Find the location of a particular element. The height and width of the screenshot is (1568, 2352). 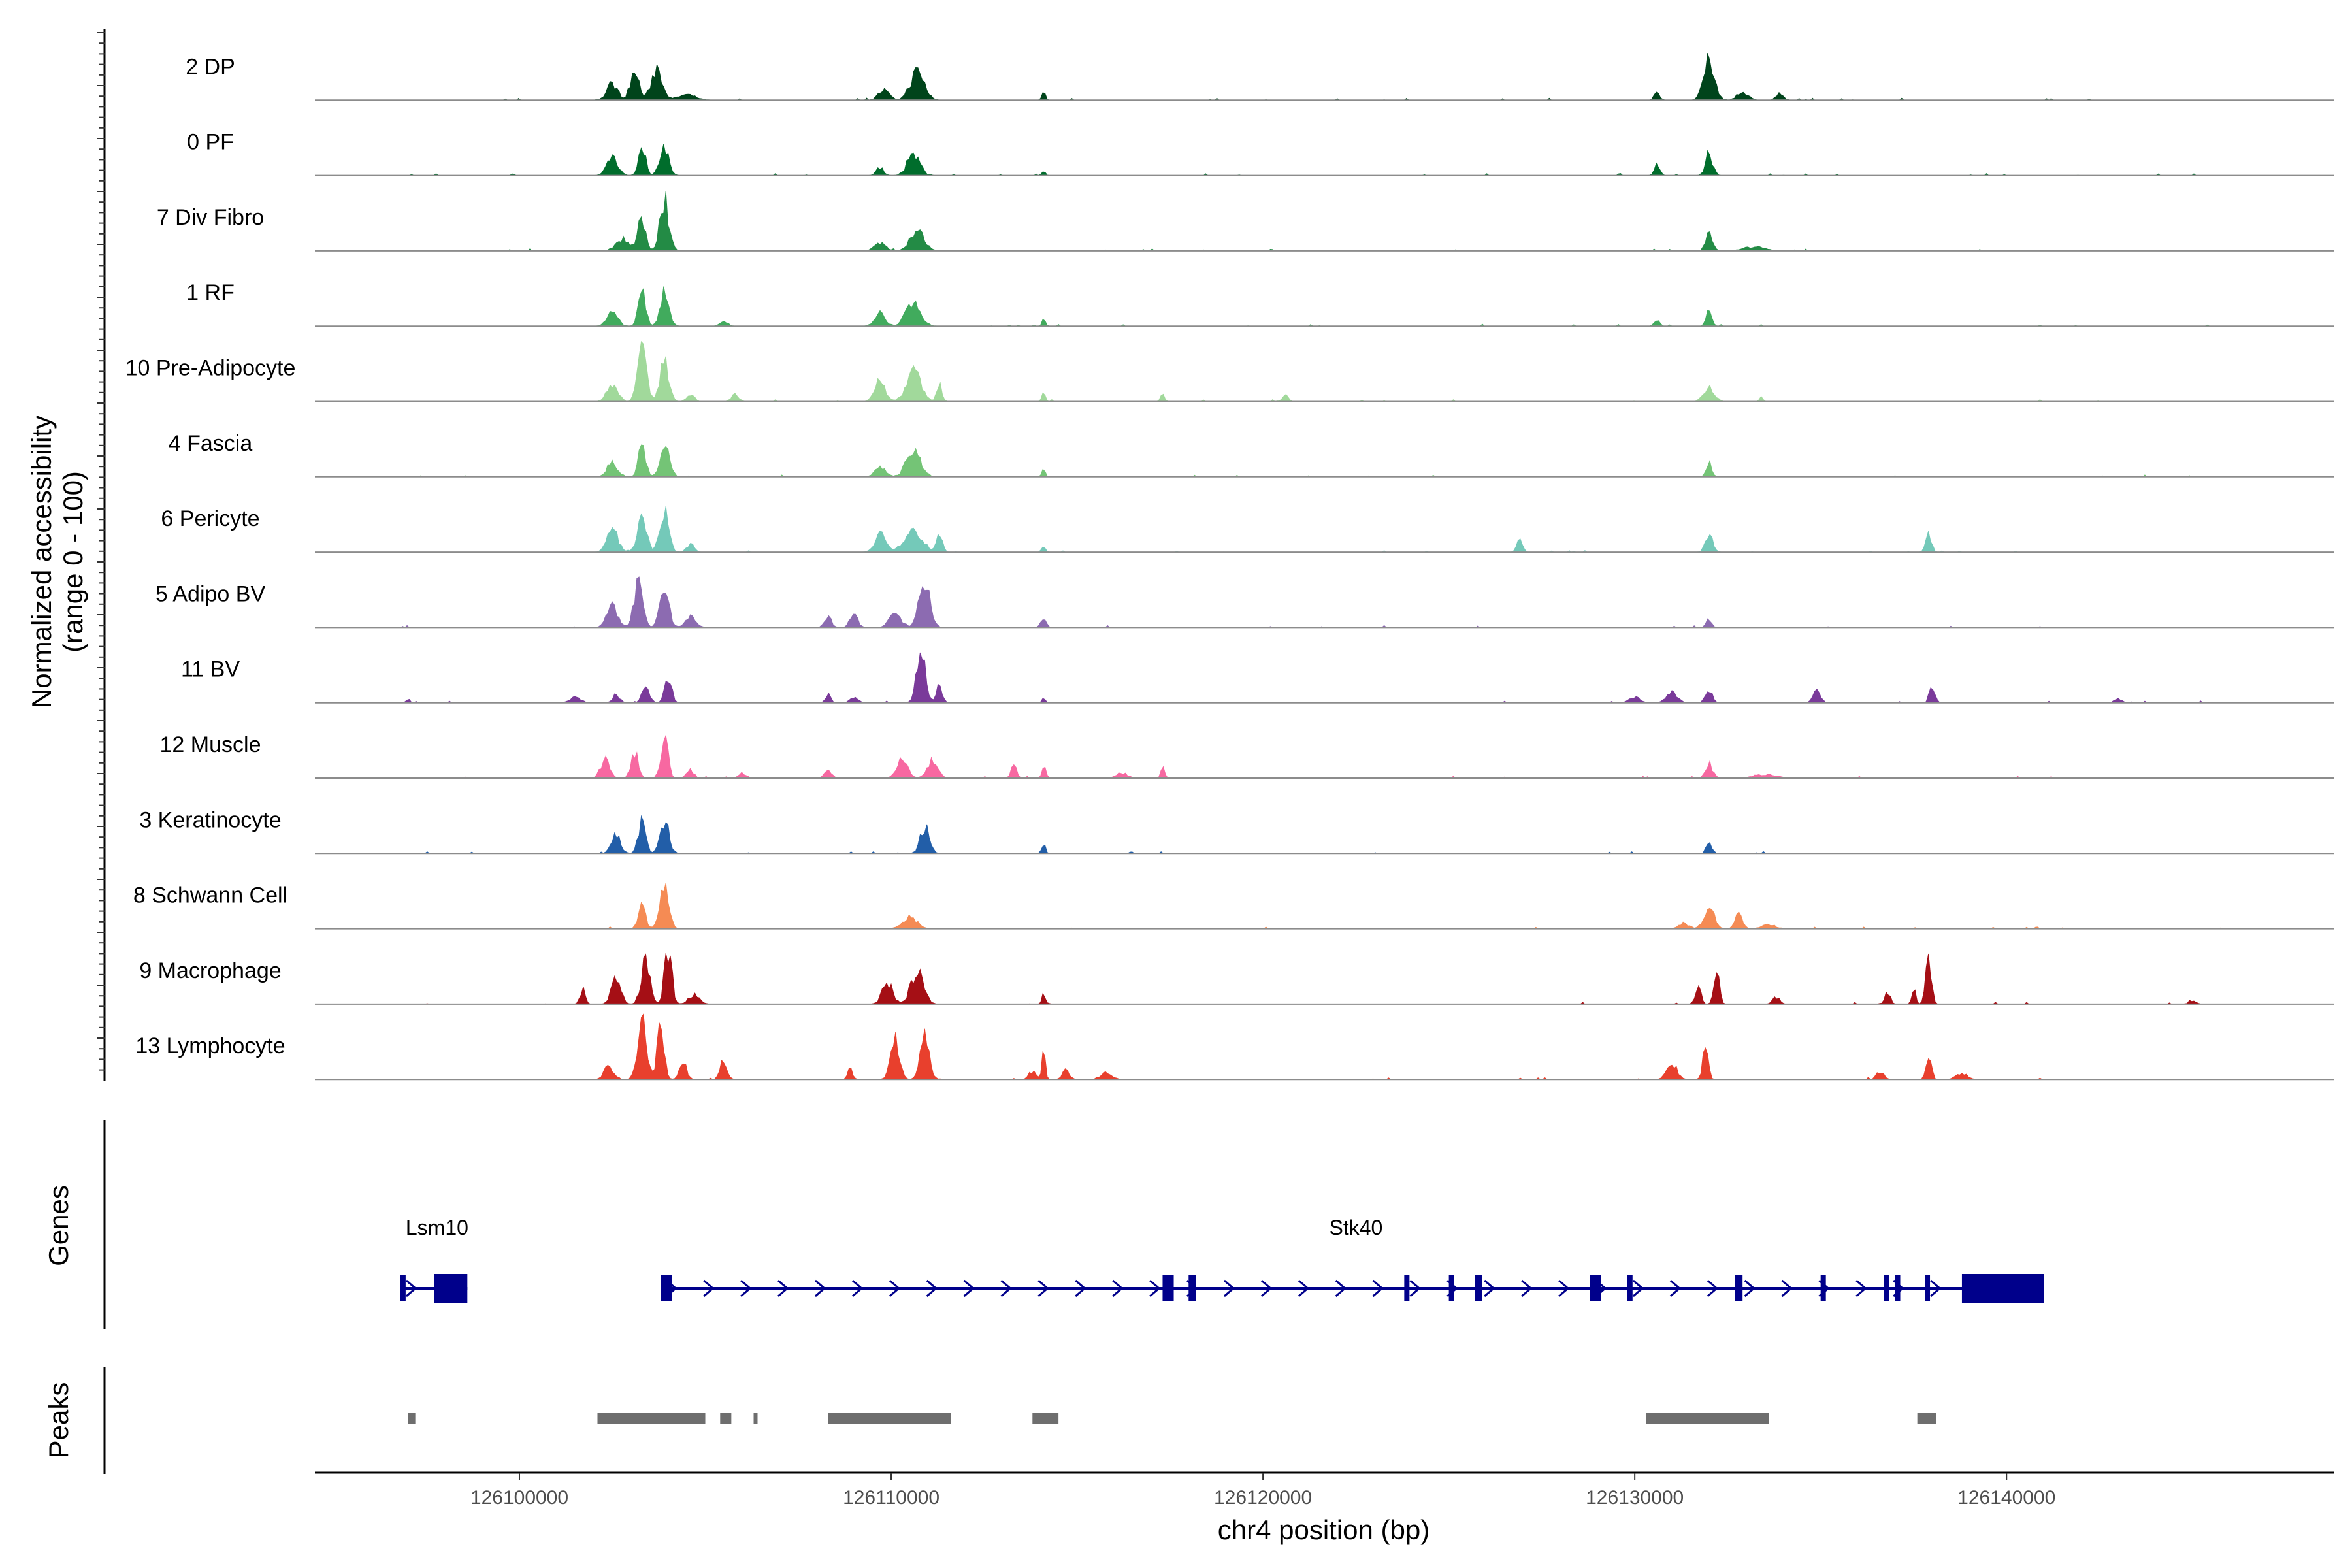

track-3-keratinocyte: 3 Keratinocyte is located at coordinates (1236, 831).